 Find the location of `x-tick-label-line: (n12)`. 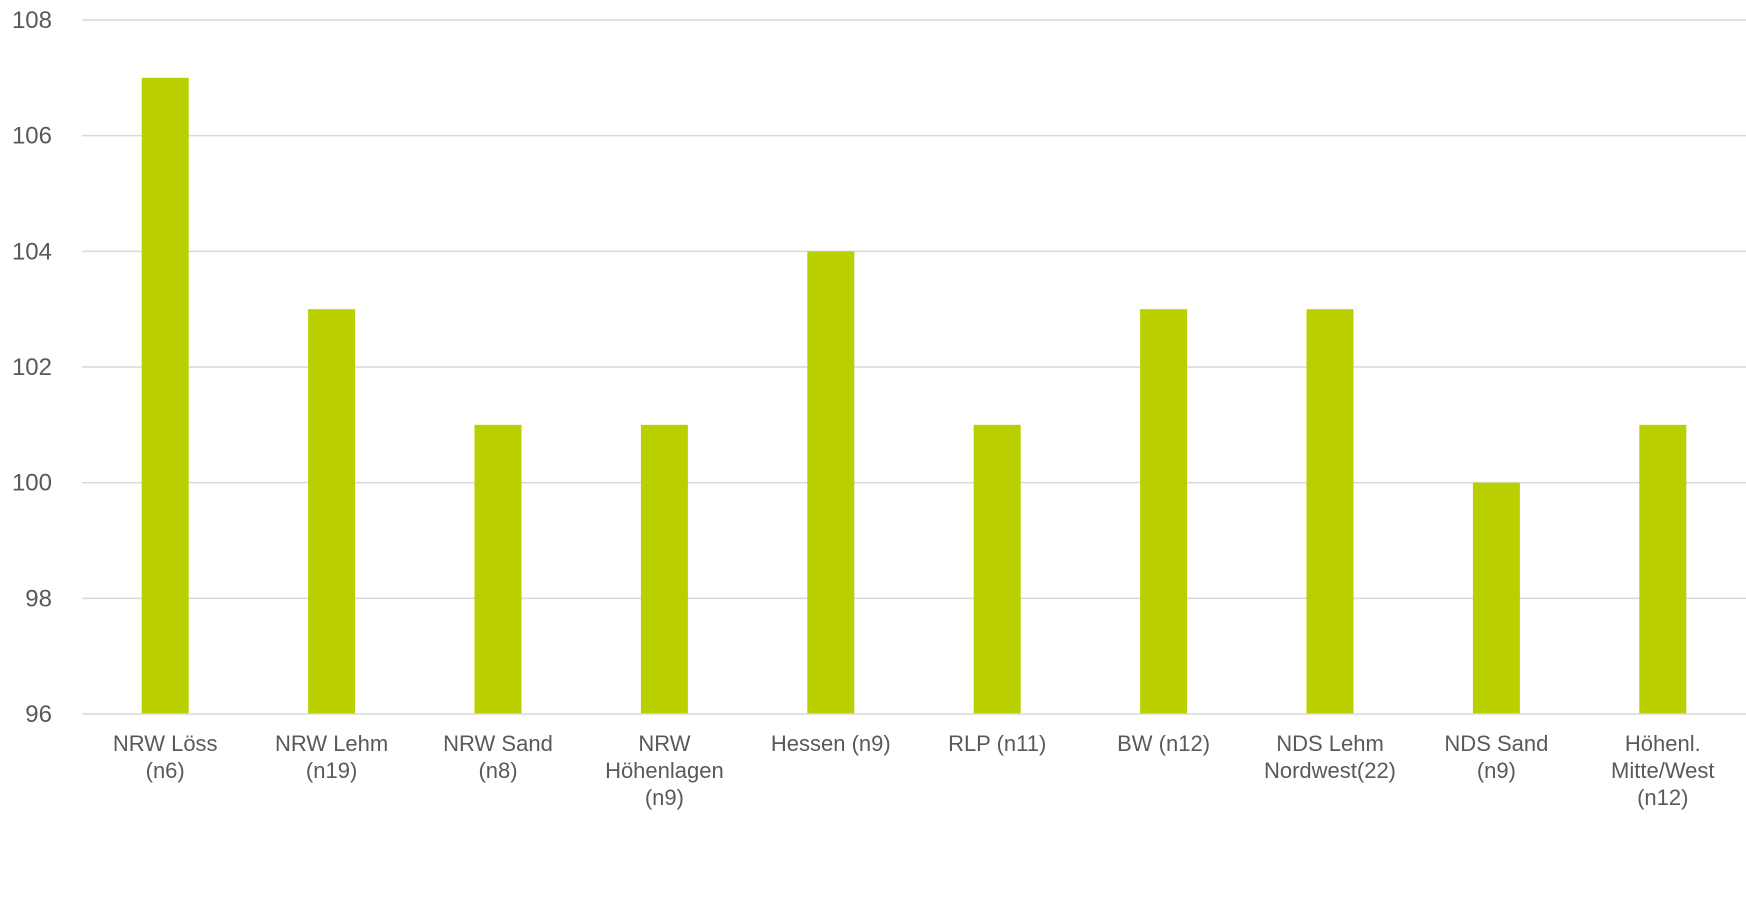

x-tick-label-line: (n12) is located at coordinates (1662, 797).